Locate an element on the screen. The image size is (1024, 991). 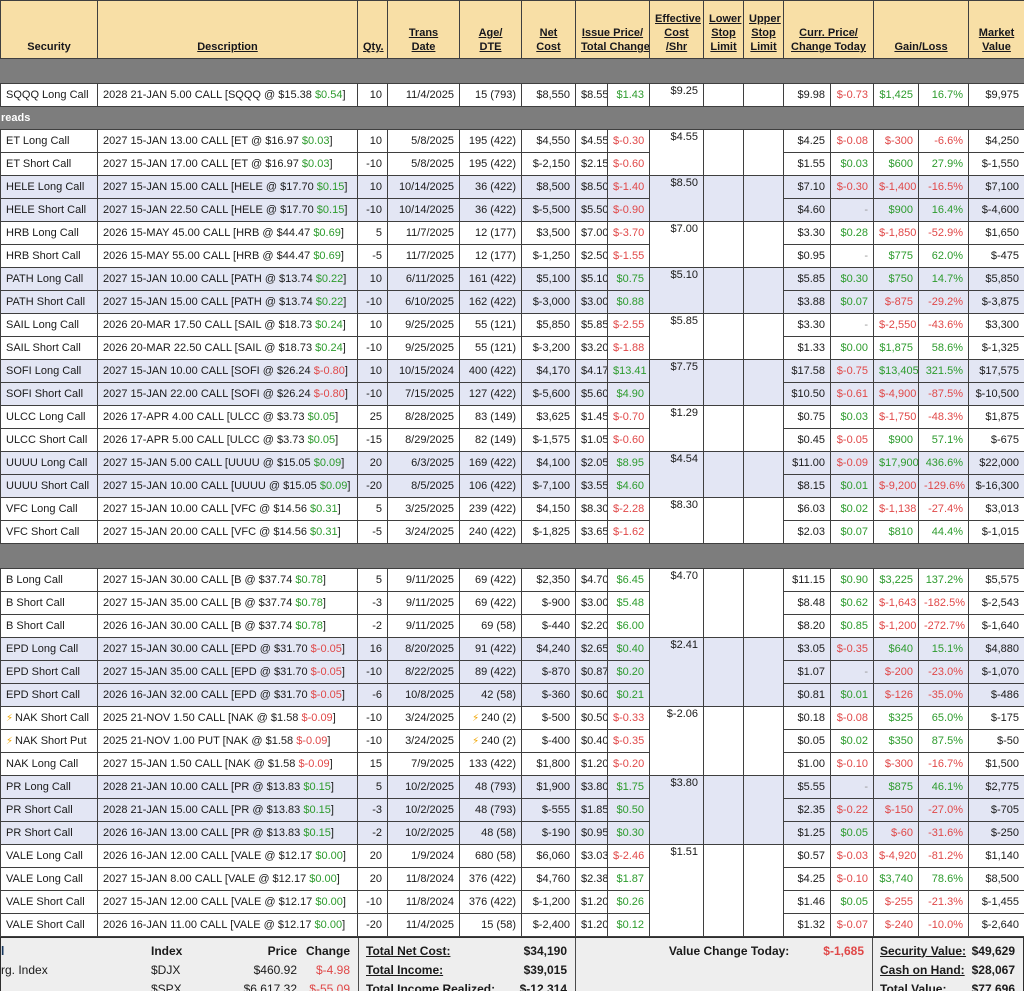
qty-cell: -2 is located at coordinates (372, 833).